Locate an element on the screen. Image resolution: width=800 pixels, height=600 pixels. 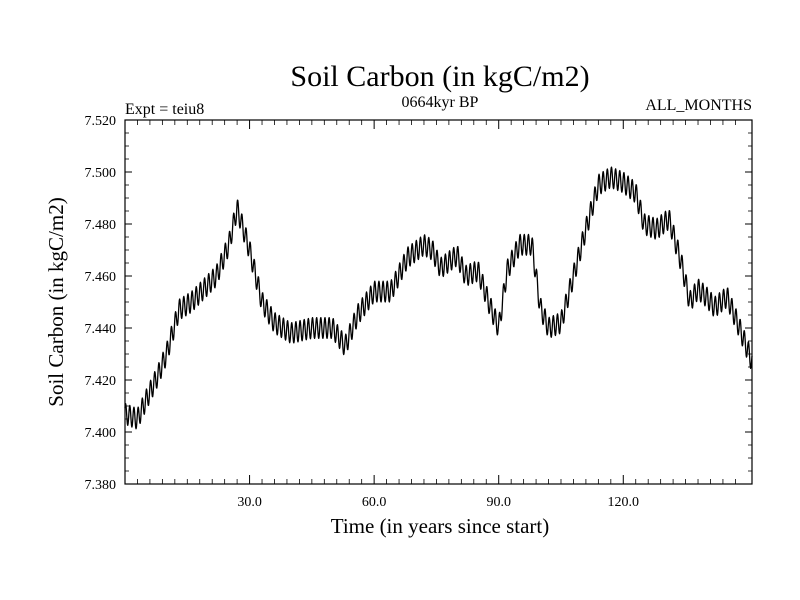
chart-title: Soil Carbon (in kgC/m2) is located at coordinates (439, 76).